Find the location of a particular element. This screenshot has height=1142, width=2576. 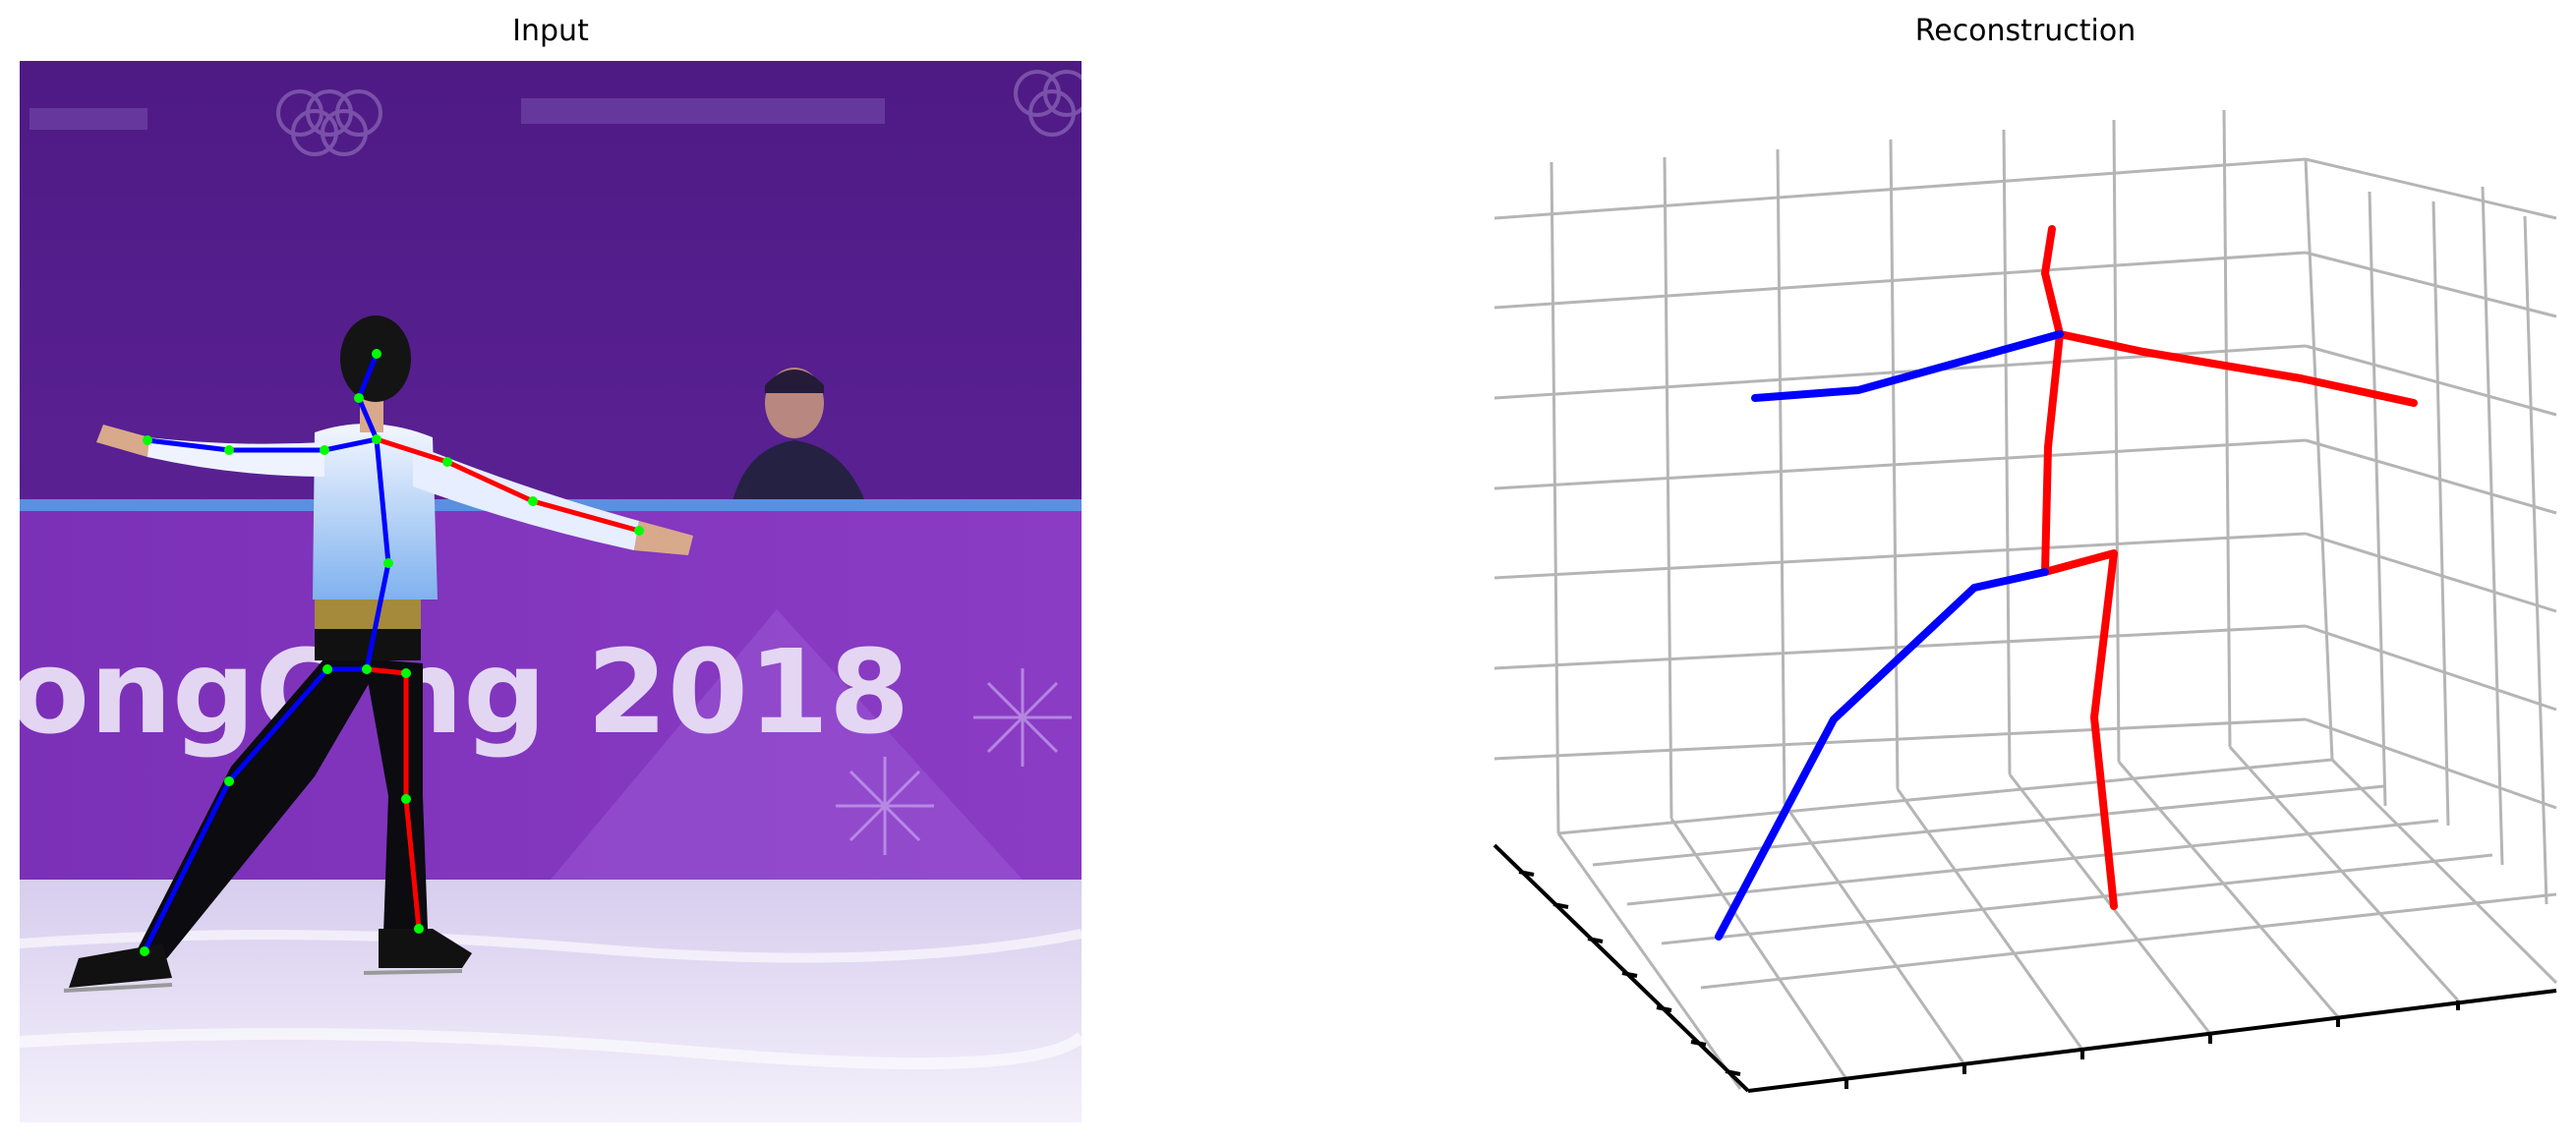

keypoints-2d is located at coordinates (392, 653).